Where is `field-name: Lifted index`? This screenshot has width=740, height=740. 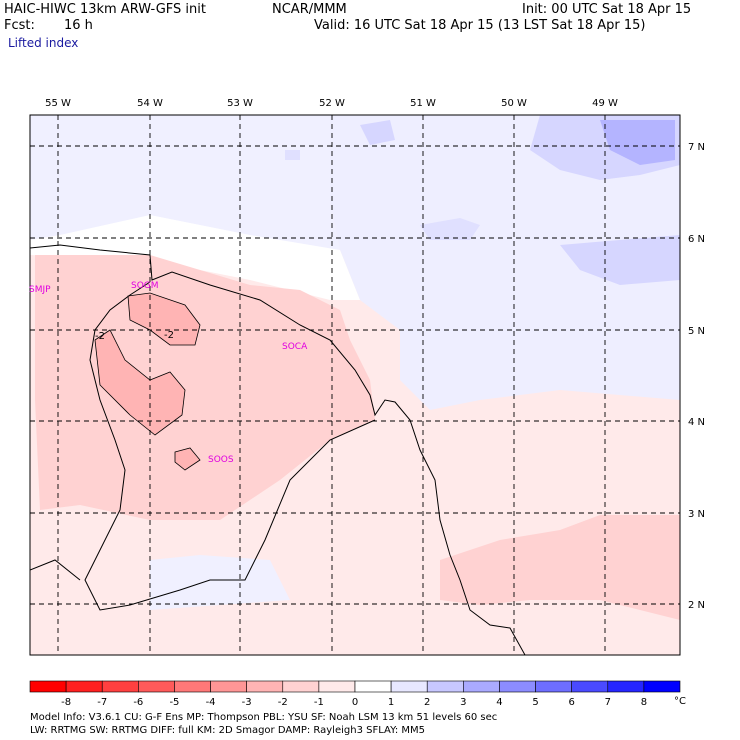
field-name: Lifted index is located at coordinates (43, 43).